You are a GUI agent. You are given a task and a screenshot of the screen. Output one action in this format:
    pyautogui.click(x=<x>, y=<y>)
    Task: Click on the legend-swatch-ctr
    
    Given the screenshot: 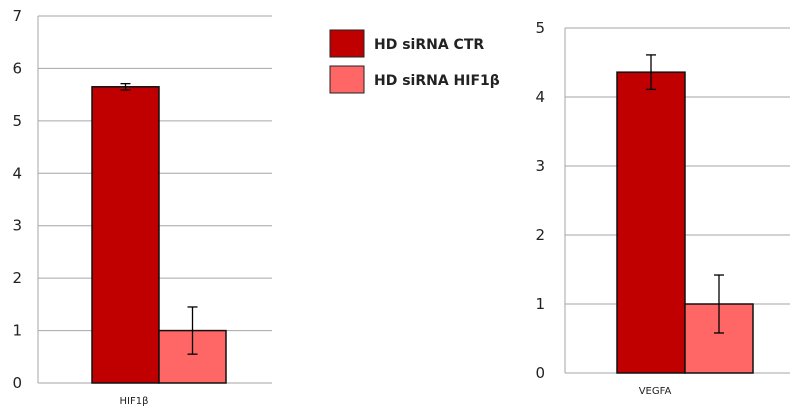 What is the action you would take?
    pyautogui.click(x=347, y=43)
    